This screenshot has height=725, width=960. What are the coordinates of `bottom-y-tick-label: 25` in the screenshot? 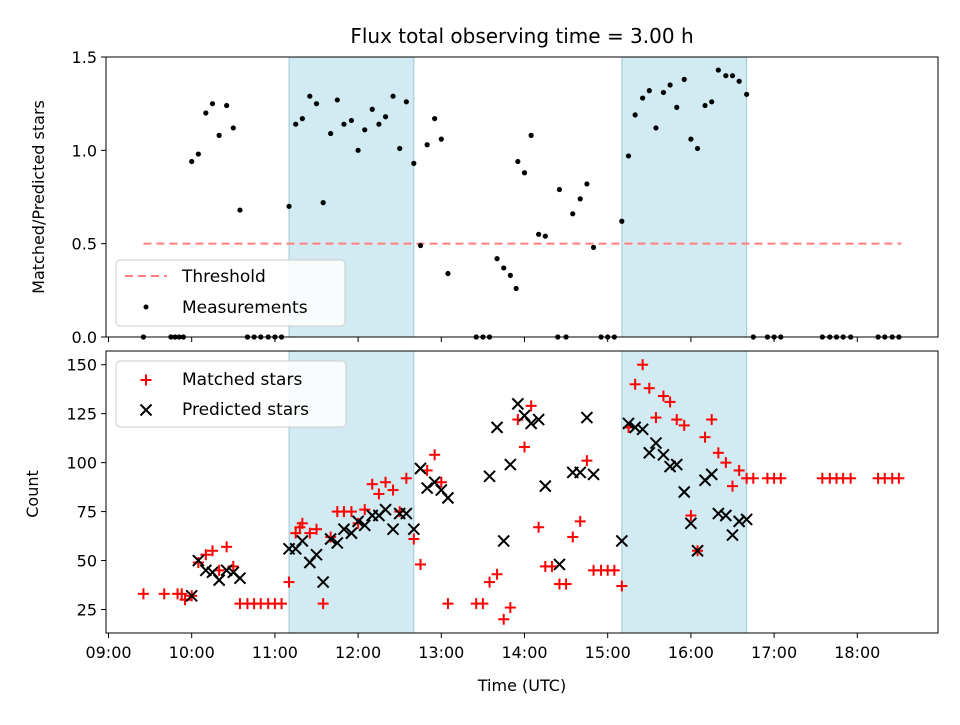 It's located at (87, 610).